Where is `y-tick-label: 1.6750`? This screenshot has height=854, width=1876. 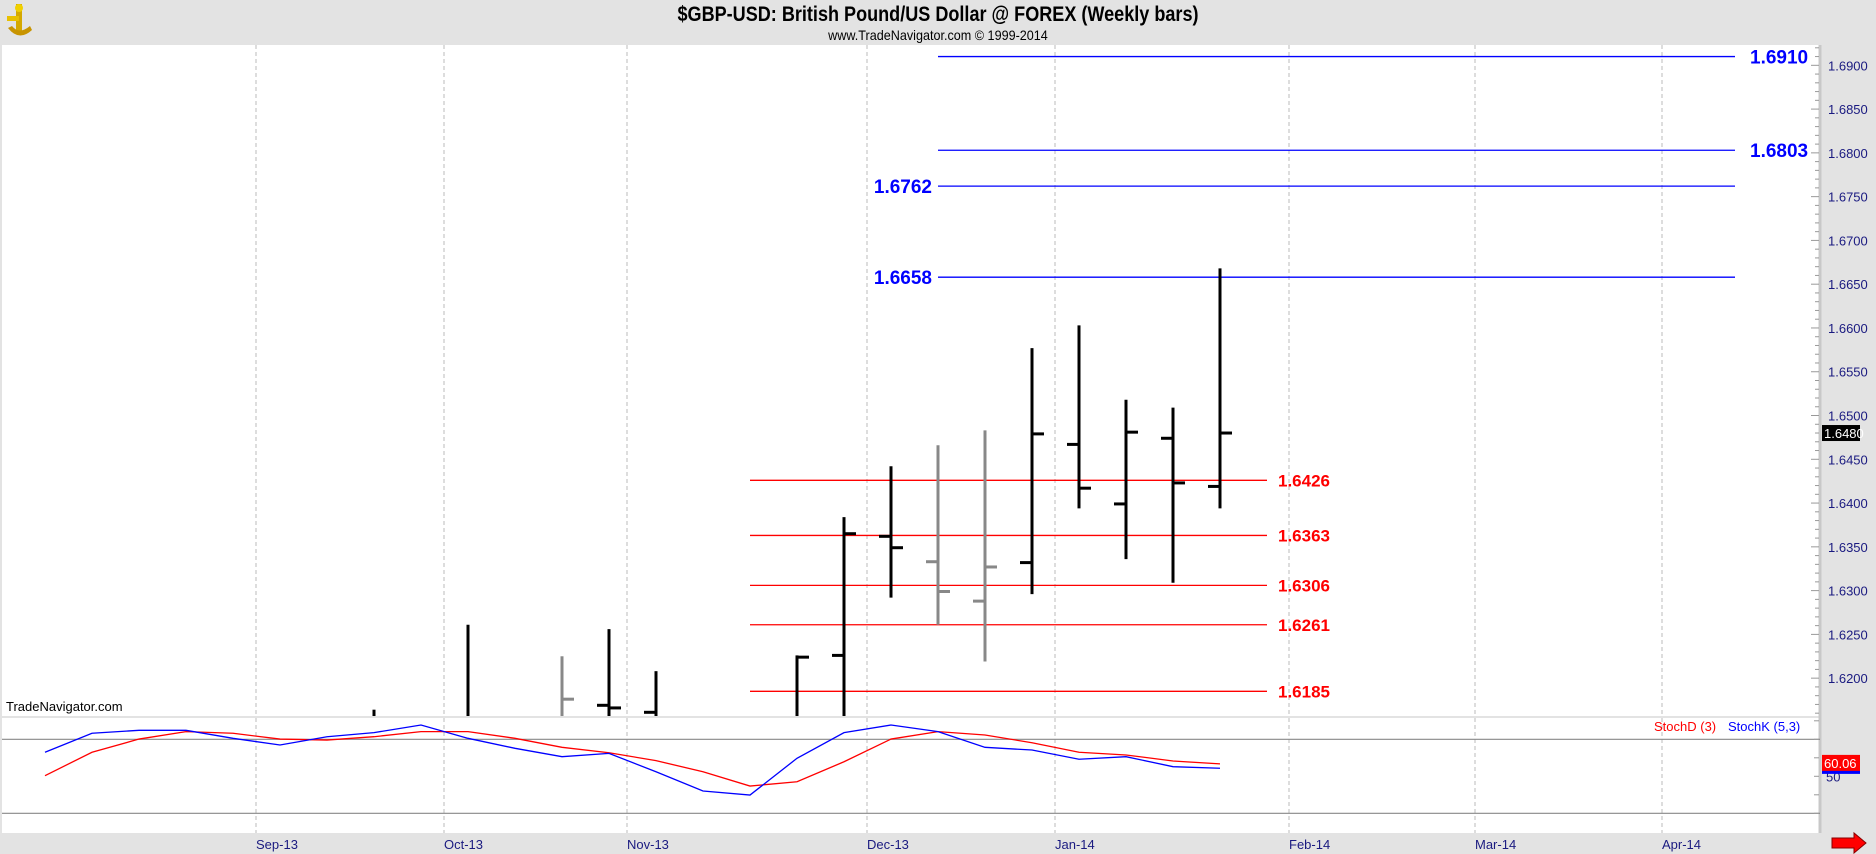 y-tick-label: 1.6750 is located at coordinates (1848, 197).